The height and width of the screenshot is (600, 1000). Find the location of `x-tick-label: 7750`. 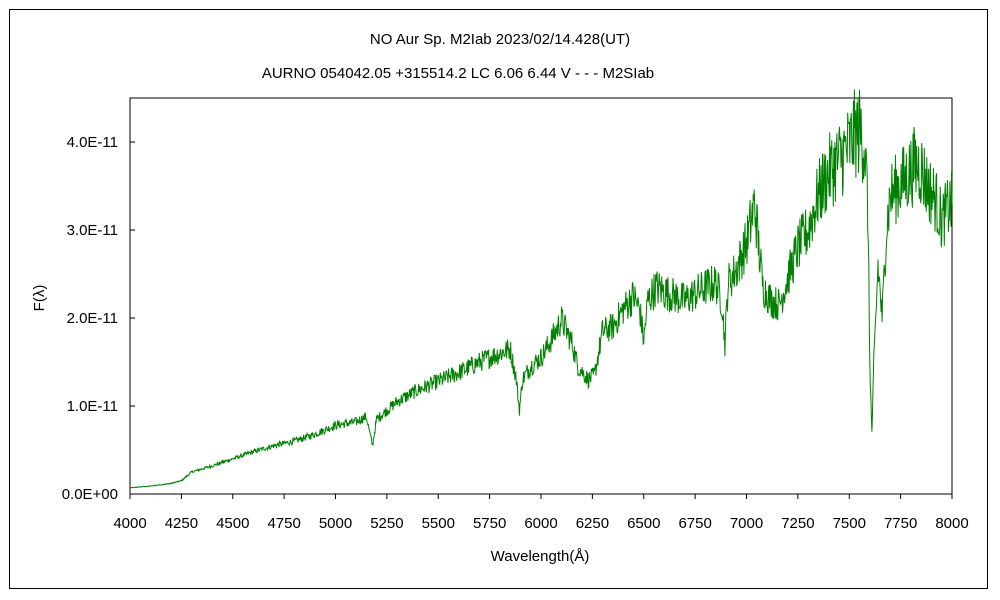

x-tick-label: 7750 is located at coordinates (900, 523).